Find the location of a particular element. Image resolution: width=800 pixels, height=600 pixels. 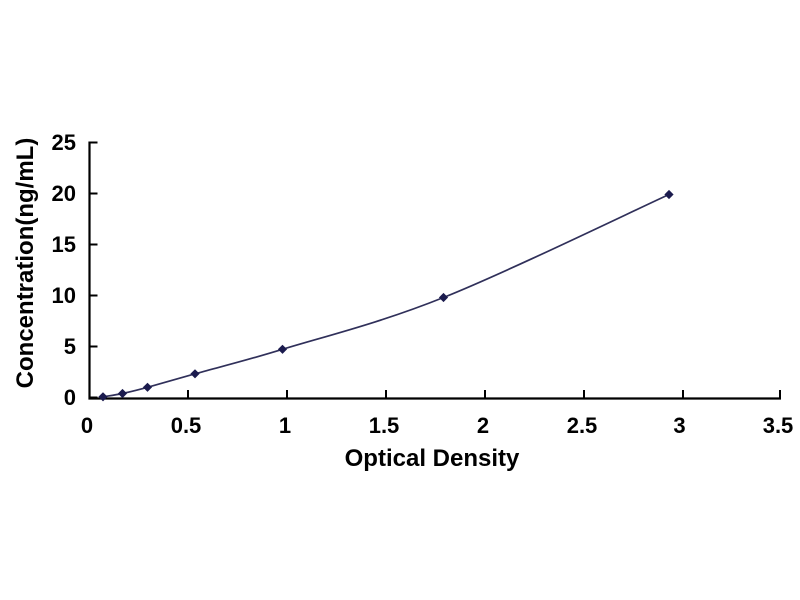

svg-text: 3 is located at coordinates (679, 425).